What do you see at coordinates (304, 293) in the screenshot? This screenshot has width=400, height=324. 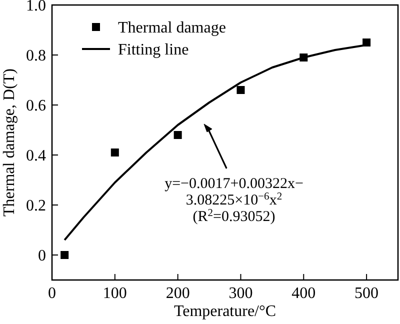 I see `x-tick-label: 400` at bounding box center [304, 293].